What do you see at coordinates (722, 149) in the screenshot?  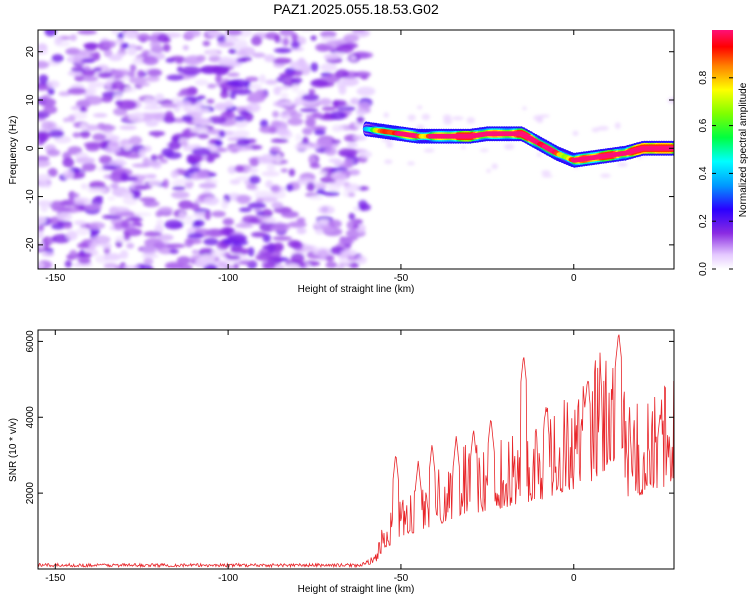 I see `colorbar-gradient` at bounding box center [722, 149].